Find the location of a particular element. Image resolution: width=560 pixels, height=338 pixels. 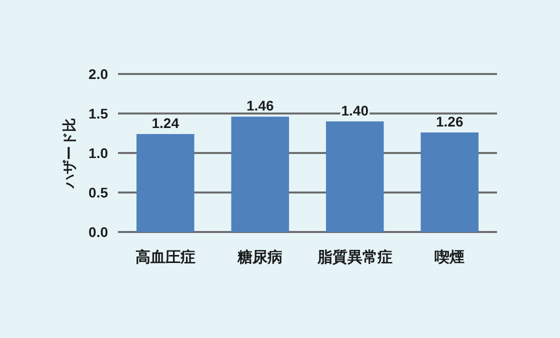

y-tick-label: 2.0 is located at coordinates (98, 74).